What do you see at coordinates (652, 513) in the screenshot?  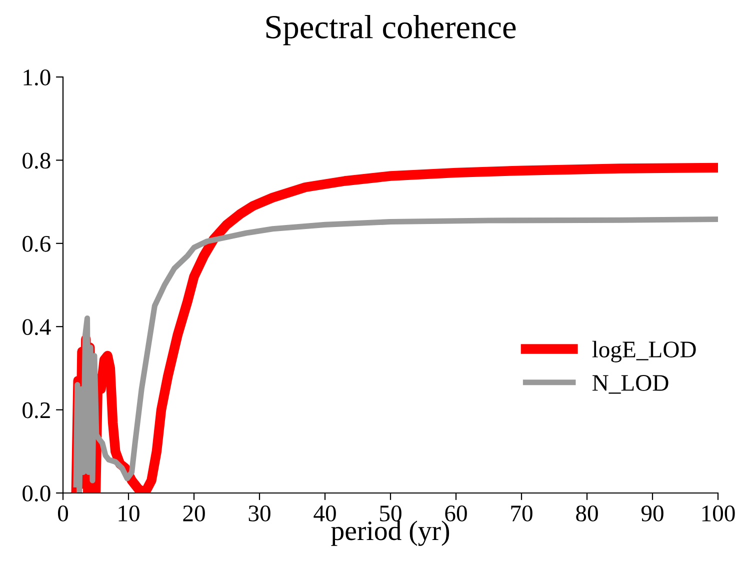 I see `x-tick-label: 90` at bounding box center [652, 513].